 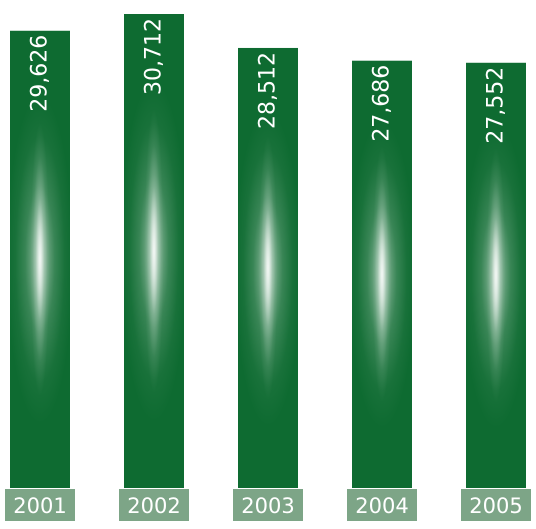 I want to click on category-box-2003, so click(x=268, y=505).